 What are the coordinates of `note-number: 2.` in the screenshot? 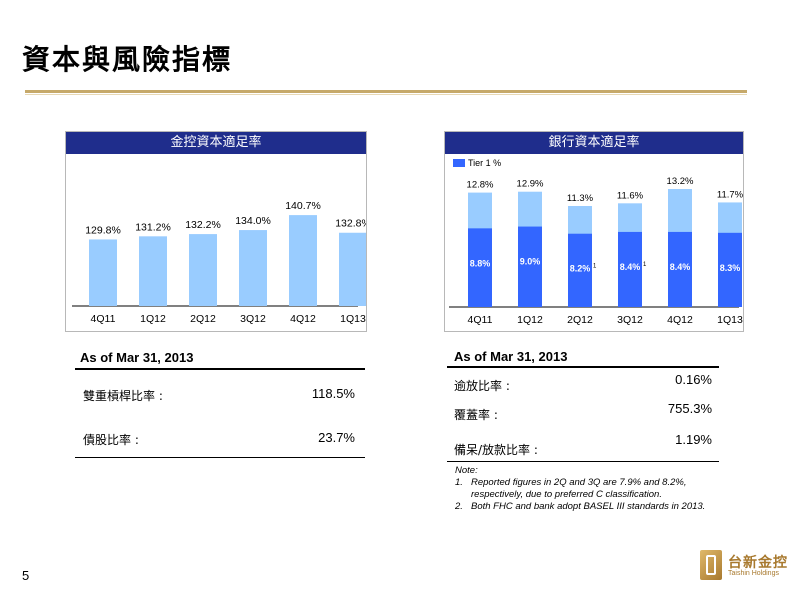 It's located at (459, 506).